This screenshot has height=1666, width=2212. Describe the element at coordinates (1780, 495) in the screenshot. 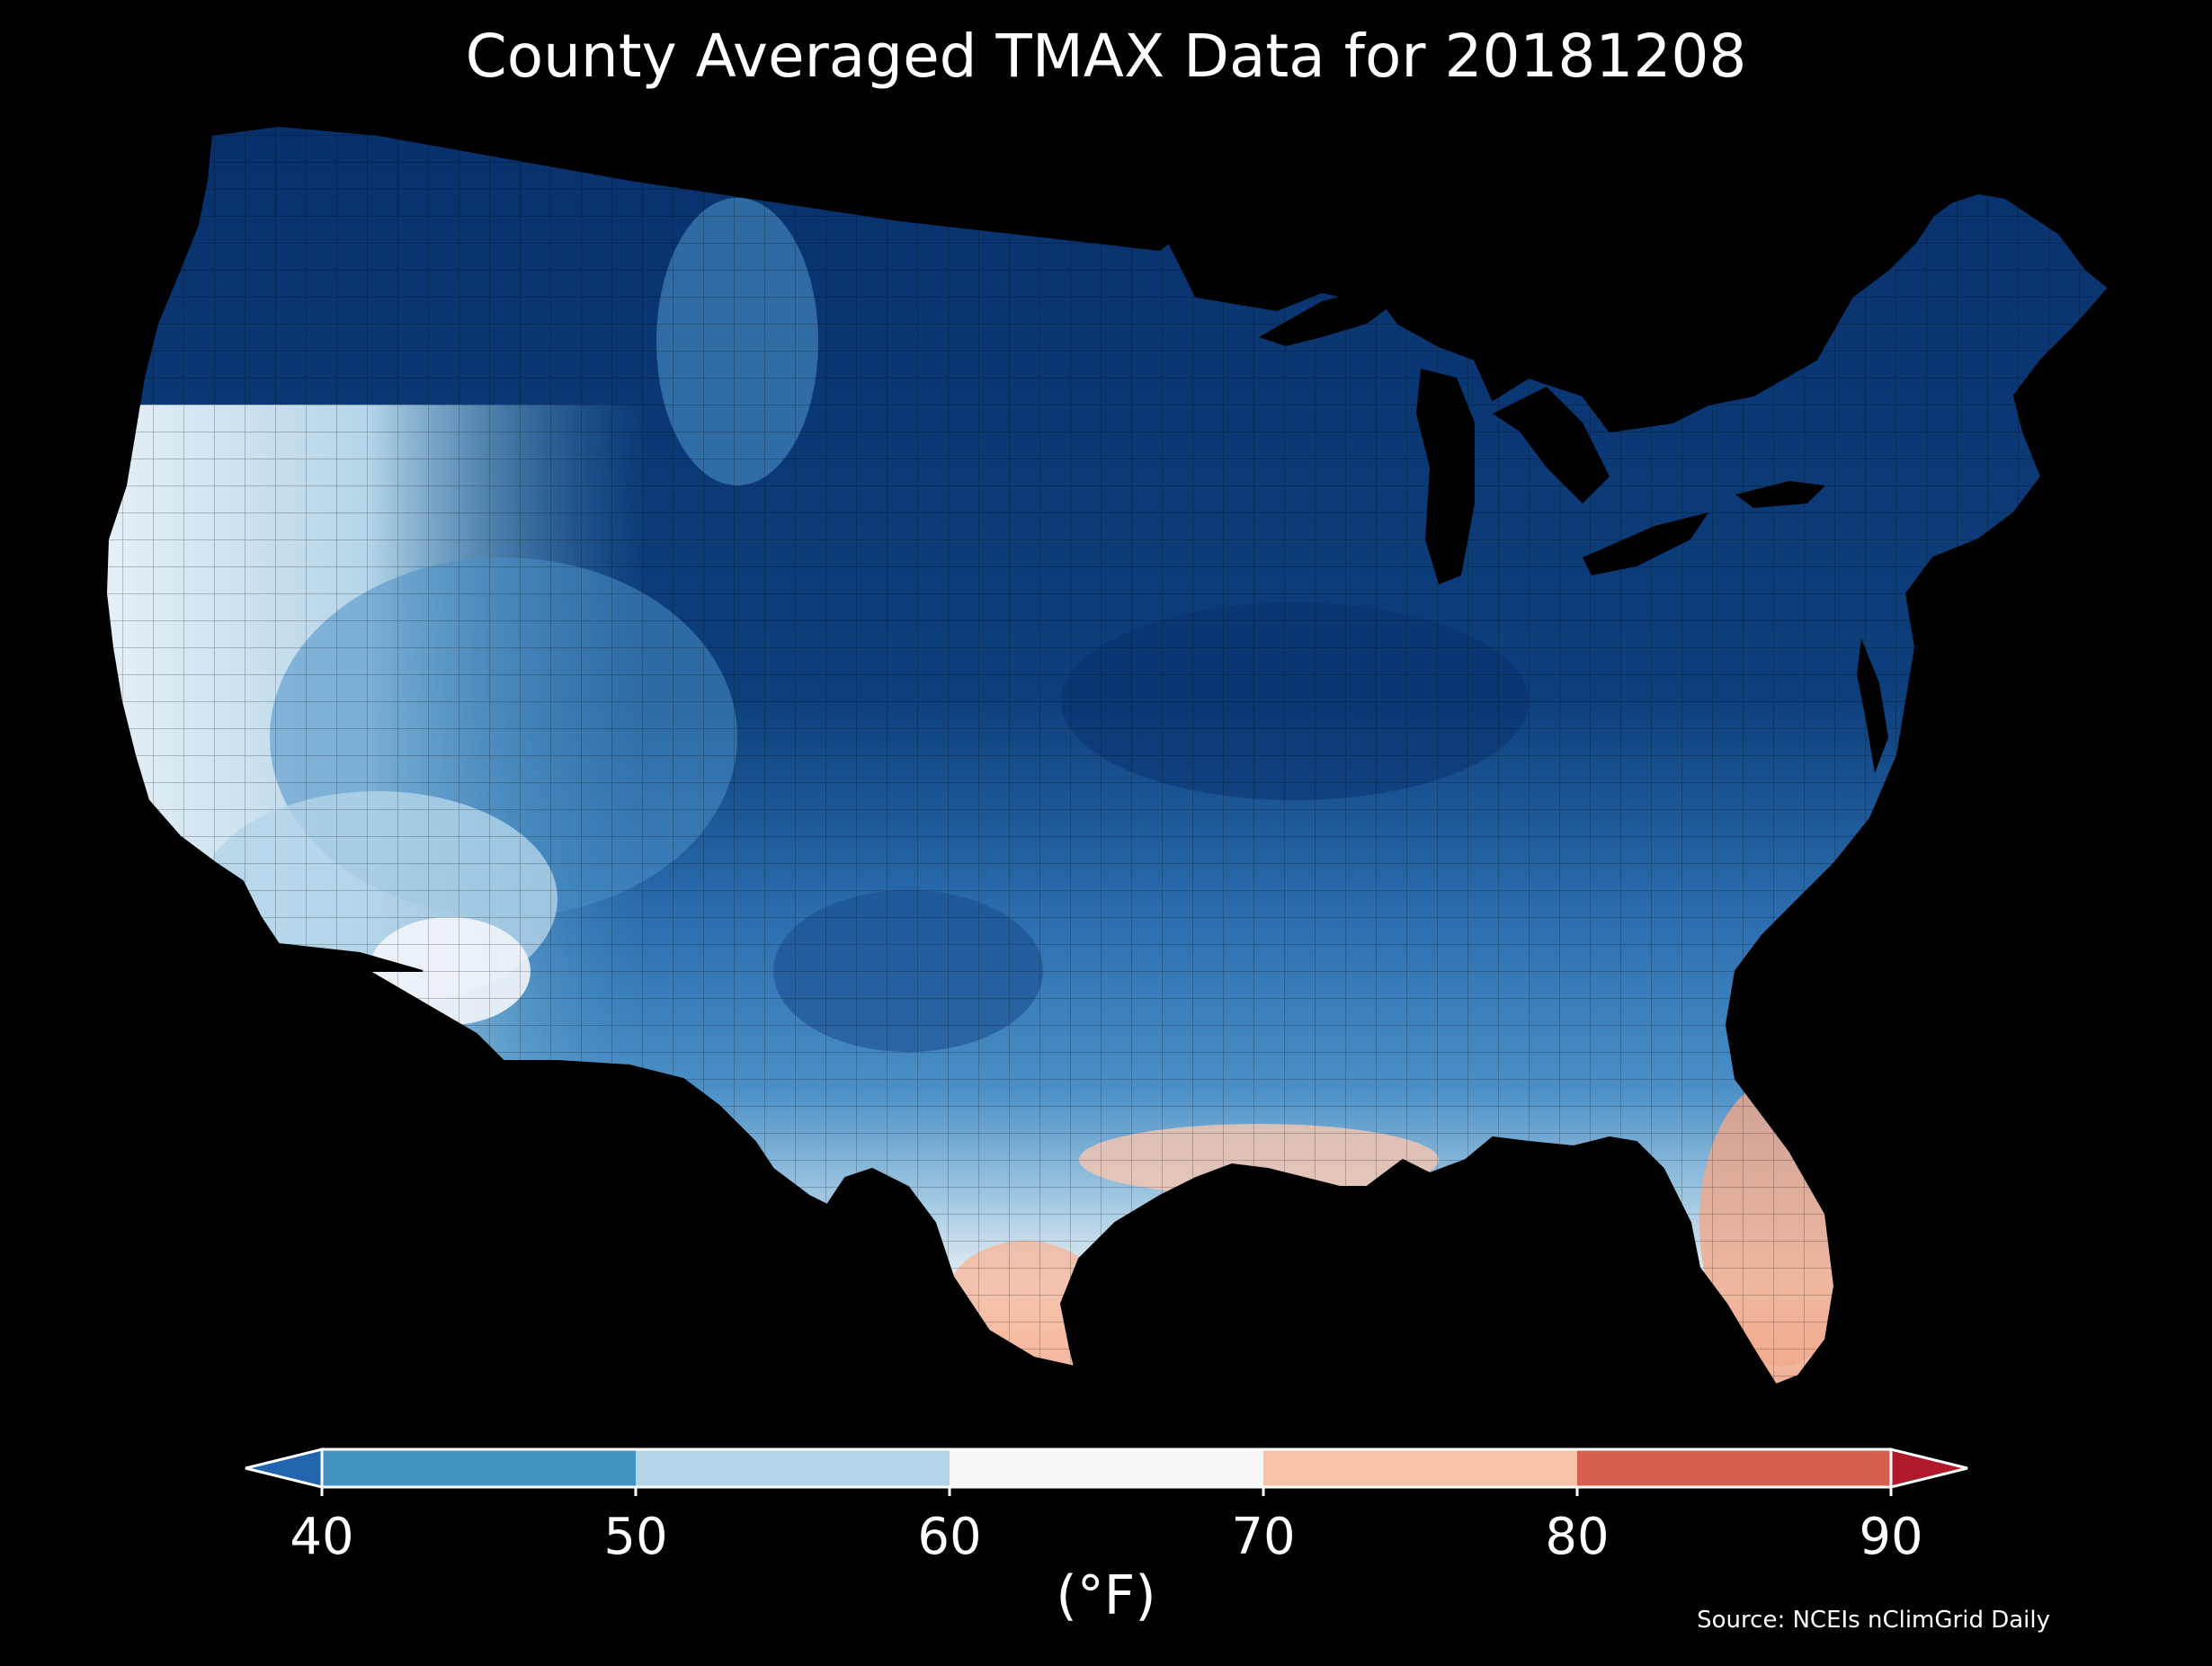

I see `lake-ontario` at that location.